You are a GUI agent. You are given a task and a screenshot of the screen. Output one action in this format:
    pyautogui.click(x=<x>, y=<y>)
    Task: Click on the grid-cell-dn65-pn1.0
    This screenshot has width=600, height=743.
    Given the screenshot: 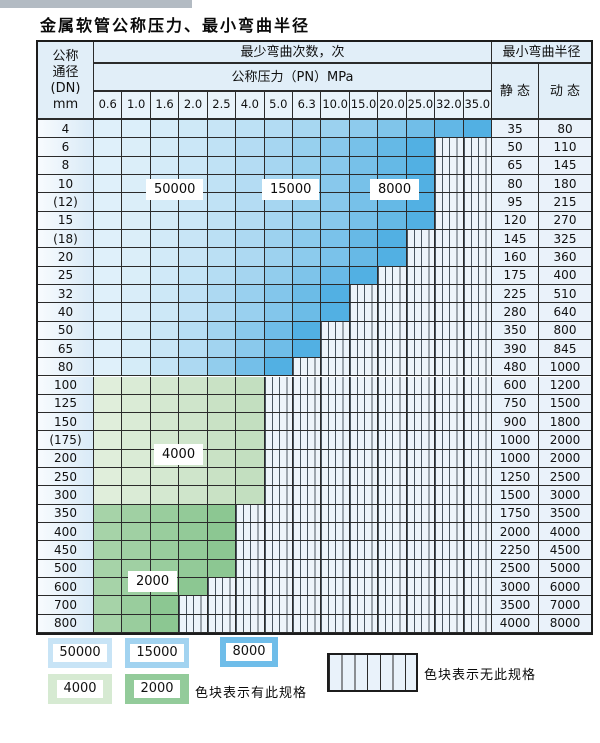 What is the action you would take?
    pyautogui.click(x=136, y=349)
    